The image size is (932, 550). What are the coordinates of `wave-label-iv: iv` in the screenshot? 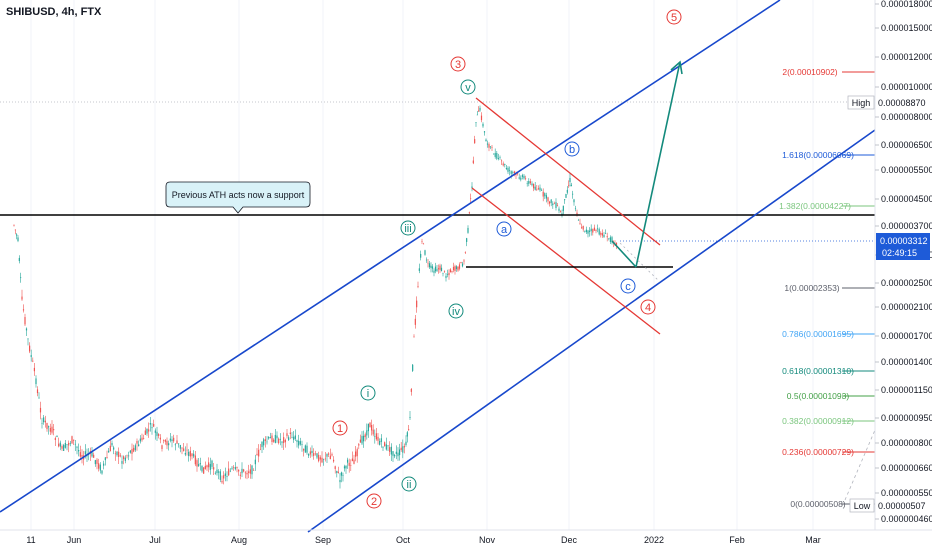 It's located at (456, 311).